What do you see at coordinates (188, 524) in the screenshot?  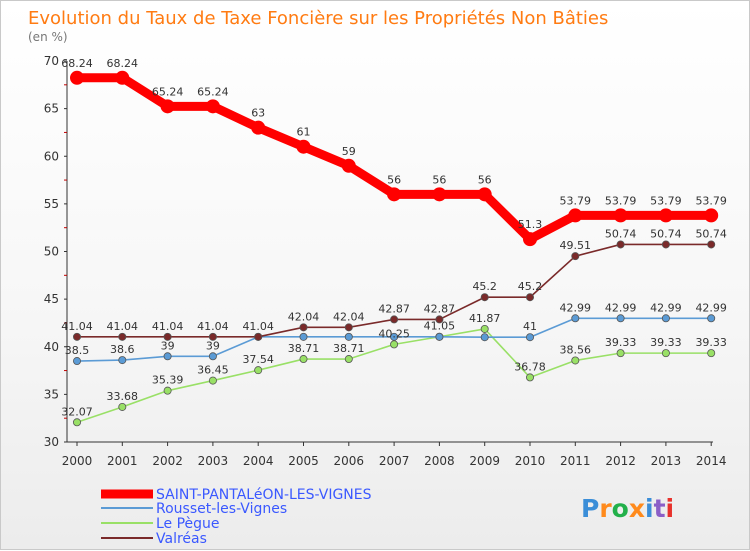 I see `legend-label: Le Pègue` at bounding box center [188, 524].